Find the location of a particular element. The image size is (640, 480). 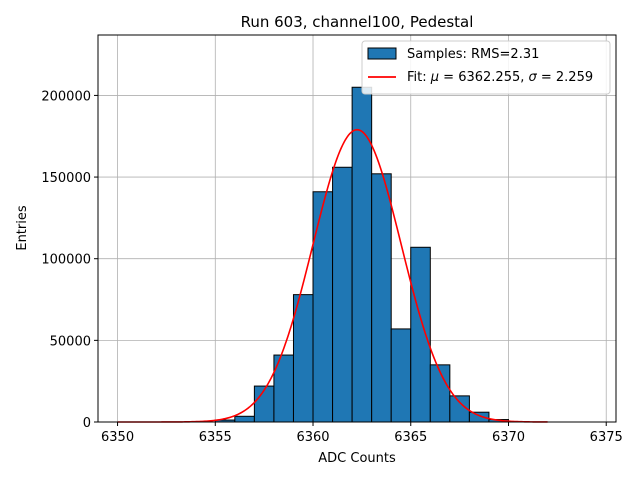

legend-label-samples: Samples: RMS=2.31 is located at coordinates (473, 54).